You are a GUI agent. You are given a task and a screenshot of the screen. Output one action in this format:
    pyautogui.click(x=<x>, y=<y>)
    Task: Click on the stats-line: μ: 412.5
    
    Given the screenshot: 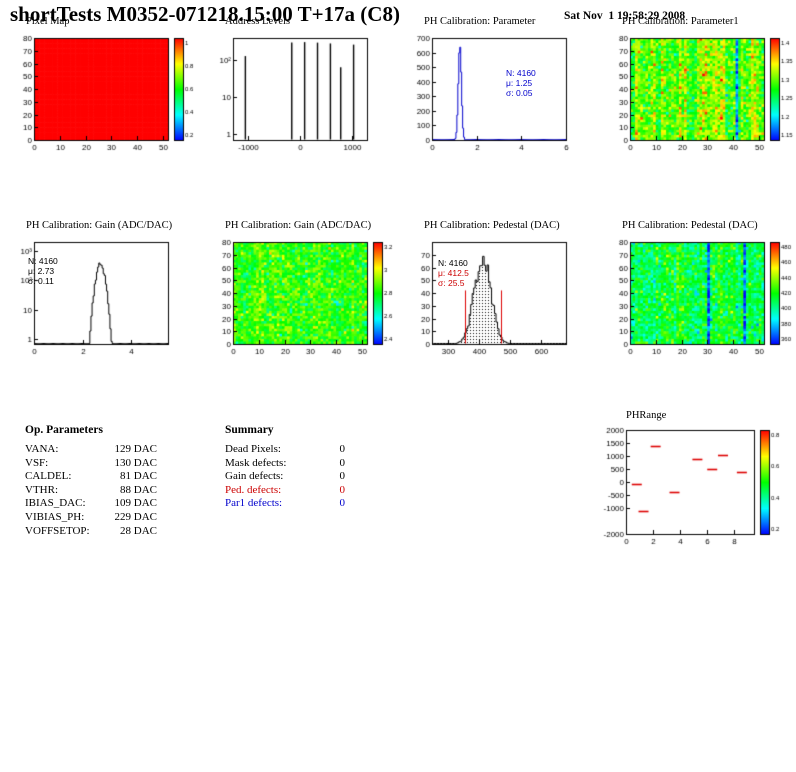 What is the action you would take?
    pyautogui.click(x=453, y=273)
    